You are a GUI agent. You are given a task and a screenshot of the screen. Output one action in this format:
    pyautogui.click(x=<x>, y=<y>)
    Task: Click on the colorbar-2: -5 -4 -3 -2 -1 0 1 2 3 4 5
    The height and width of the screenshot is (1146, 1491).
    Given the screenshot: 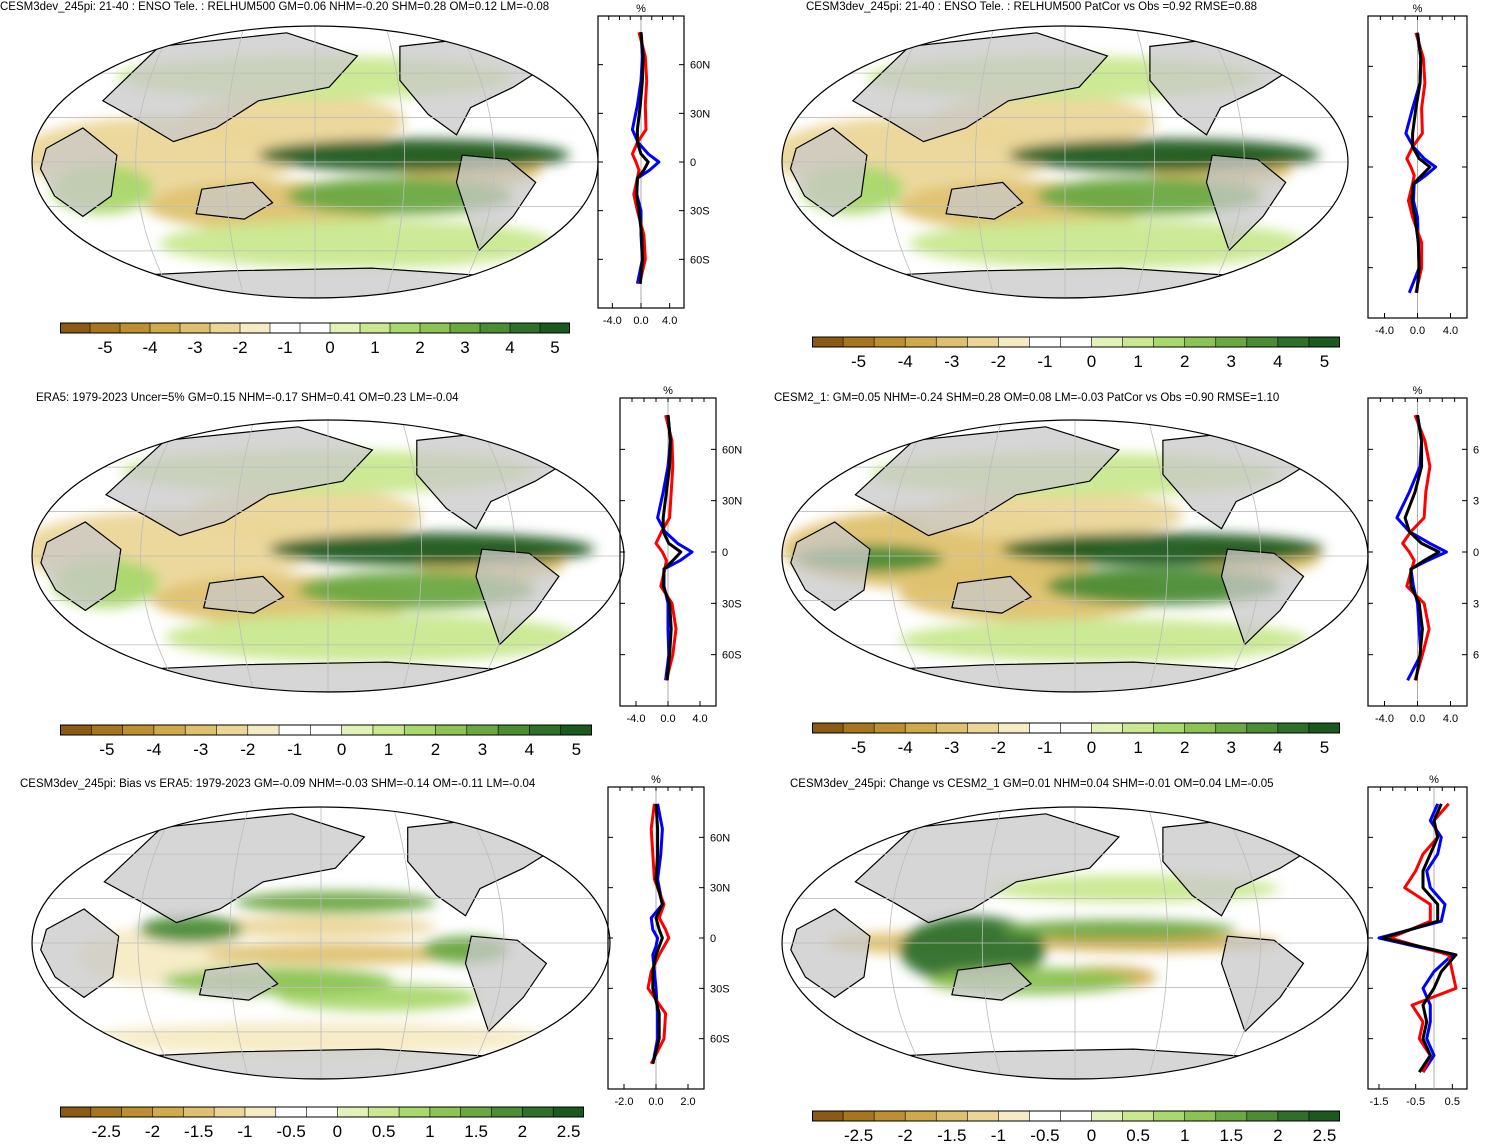 What is the action you would take?
    pyautogui.click(x=1076, y=353)
    